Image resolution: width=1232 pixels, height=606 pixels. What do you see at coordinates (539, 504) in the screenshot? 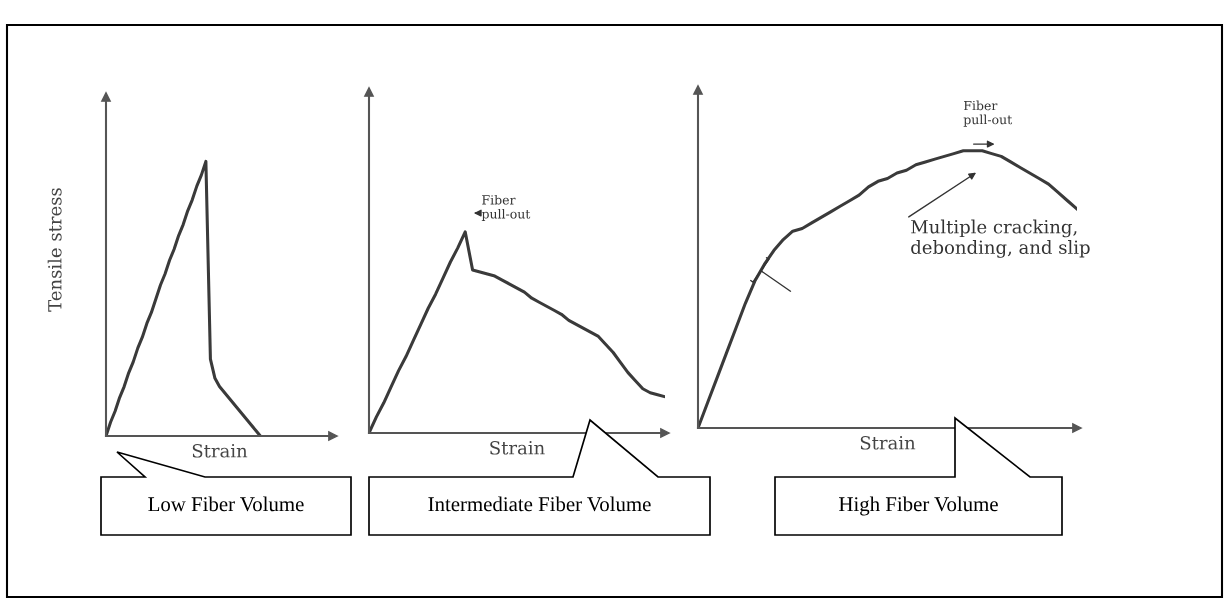
I see `text: Intermediate Fiber Volume` at bounding box center [539, 504].